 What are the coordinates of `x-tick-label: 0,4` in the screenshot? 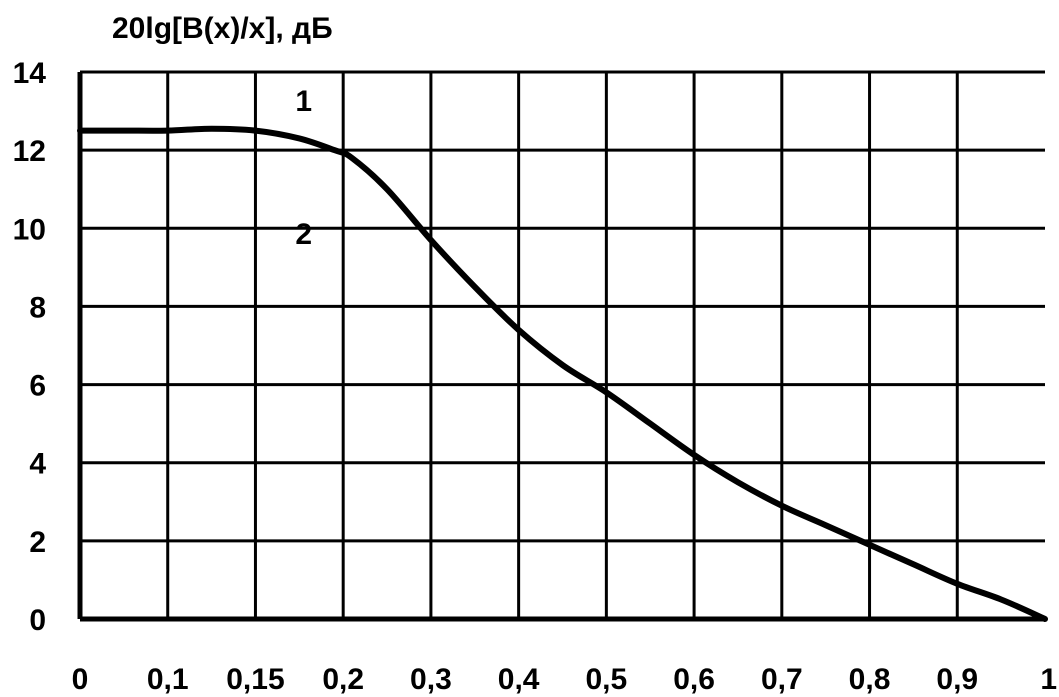 It's located at (519, 679).